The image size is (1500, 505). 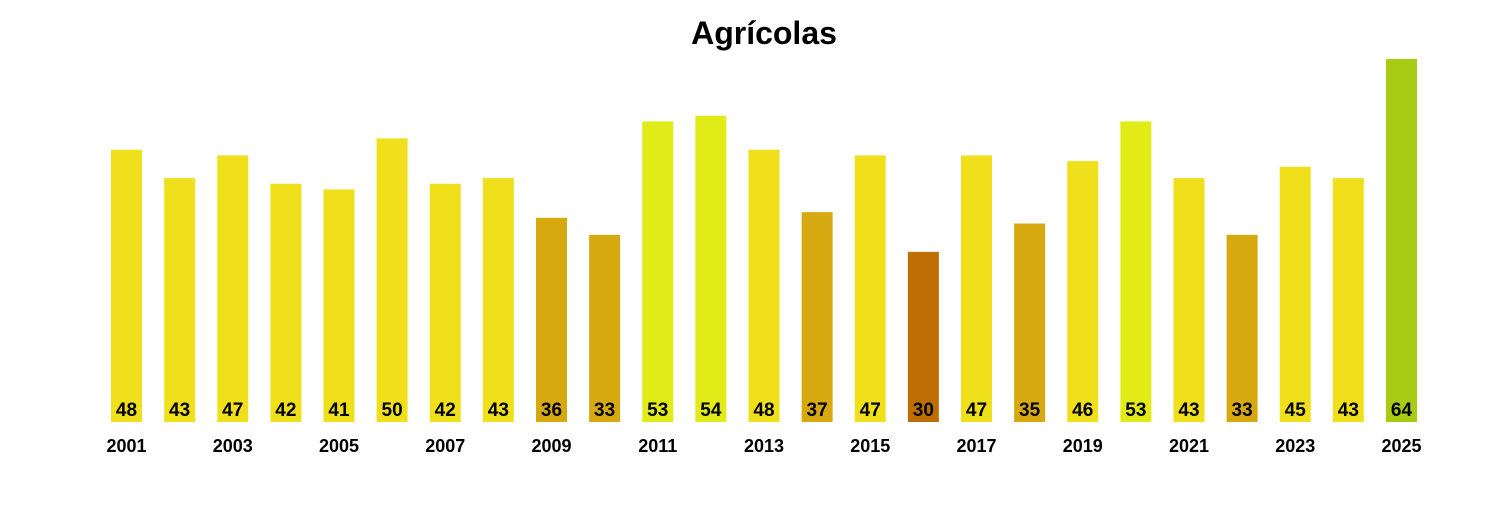 I want to click on chart-title: Agrícolas, so click(x=764, y=33).